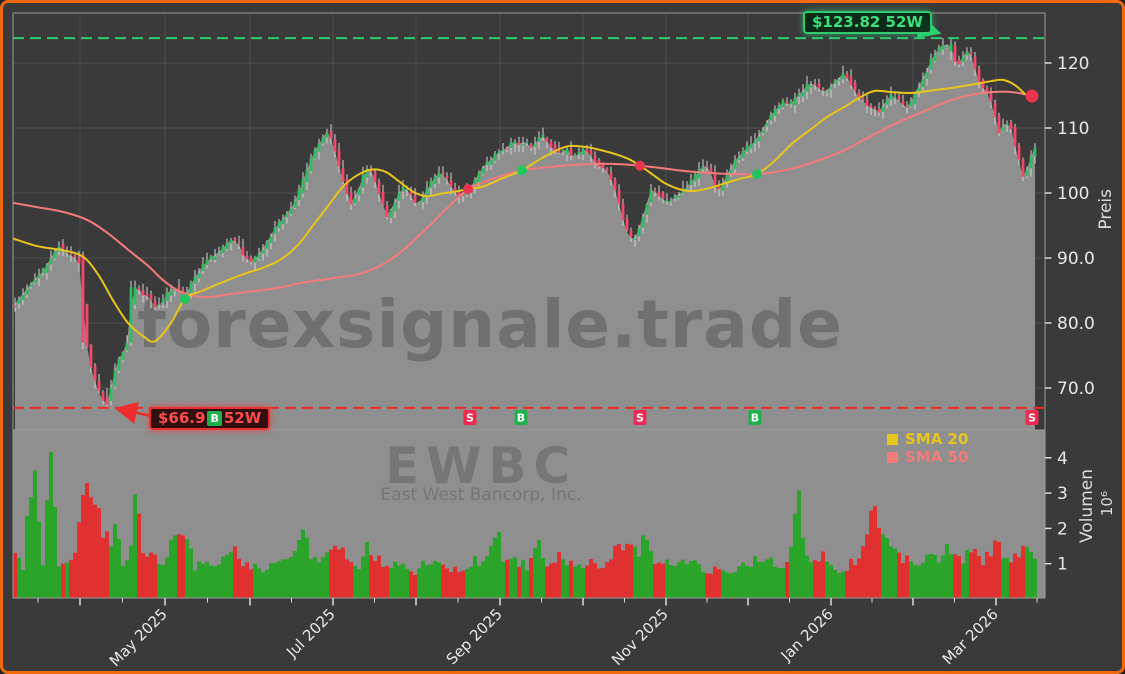  What do you see at coordinates (474, 636) in the screenshot?
I see `x-tick-label: Sep 2025` at bounding box center [474, 636].